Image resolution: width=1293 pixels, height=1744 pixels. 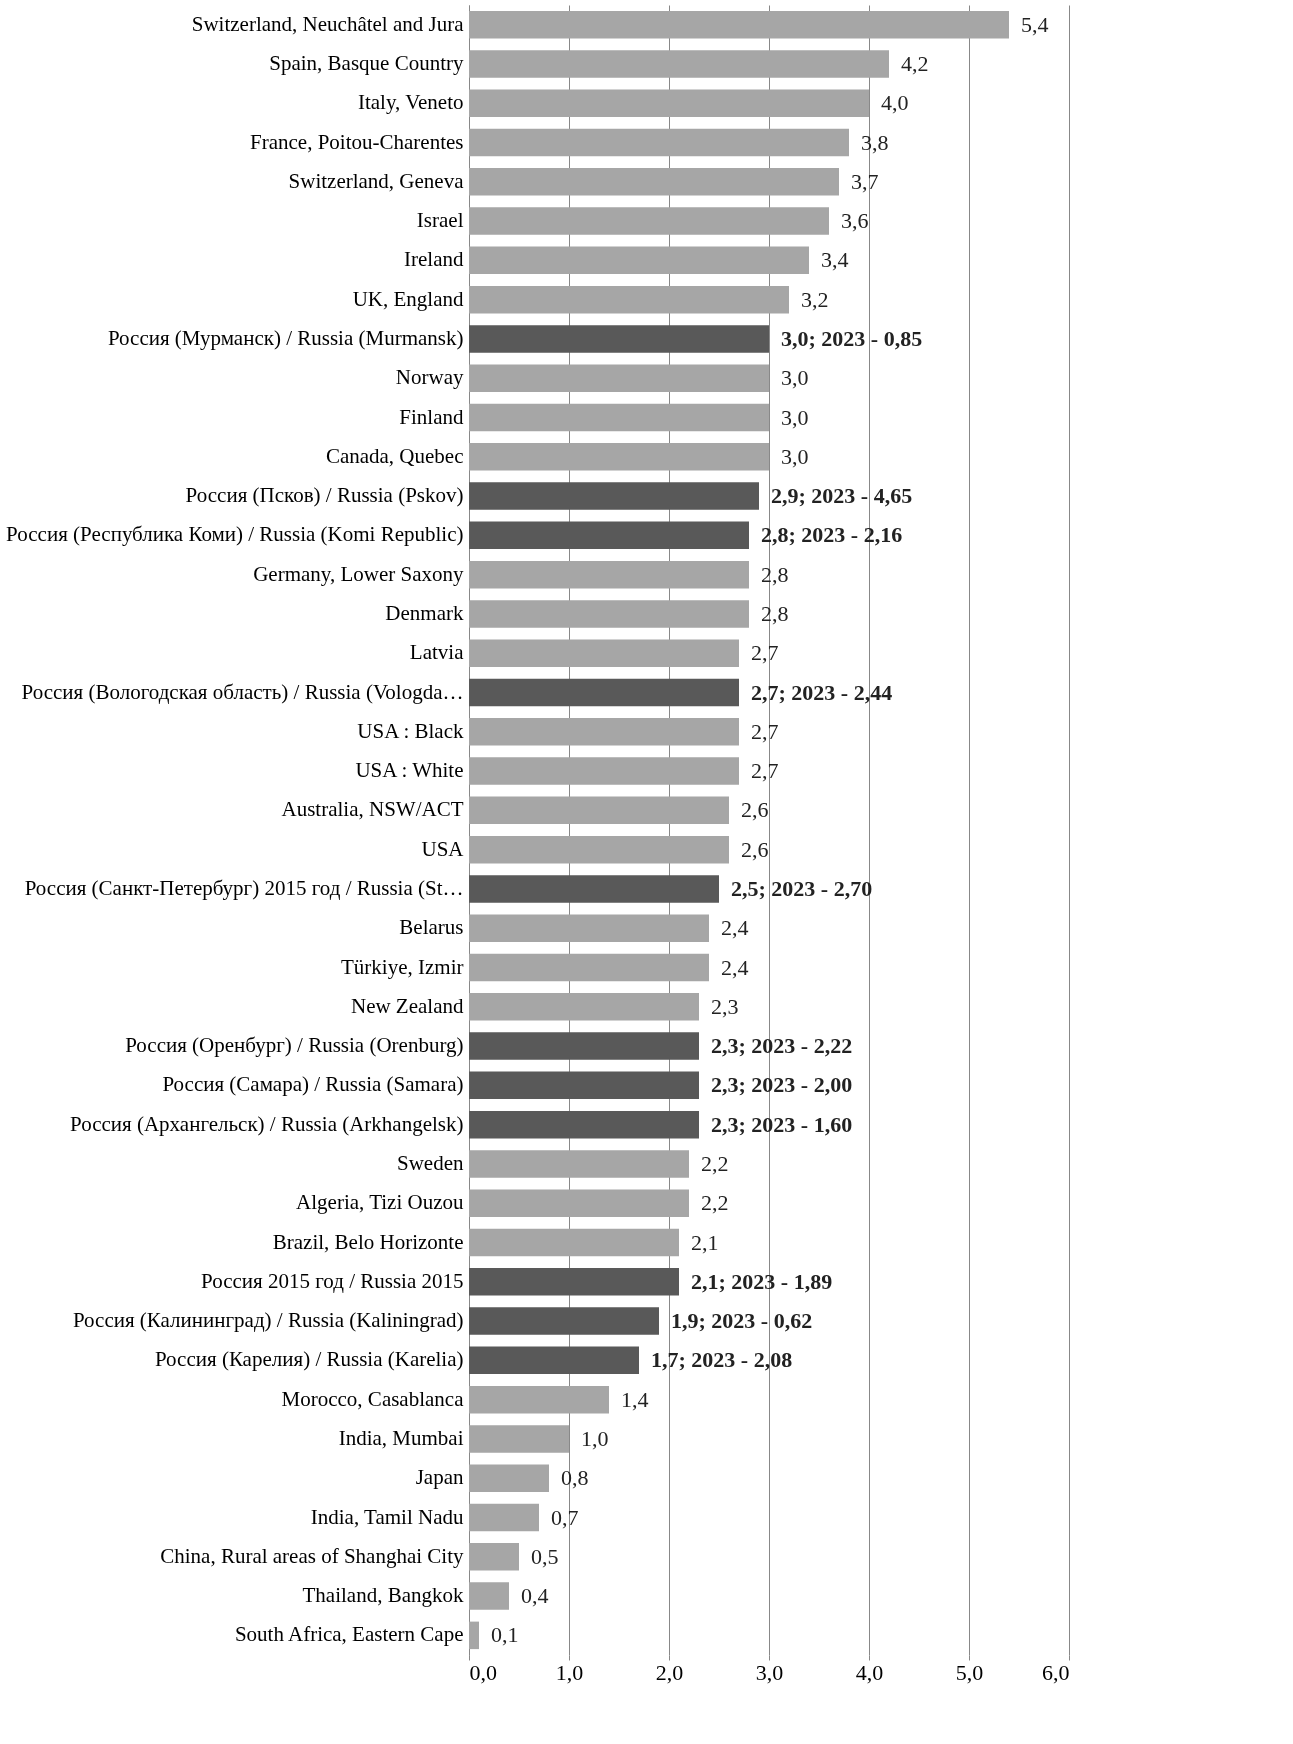 I want to click on y-tick-label: Ireland, so click(x=434, y=259).